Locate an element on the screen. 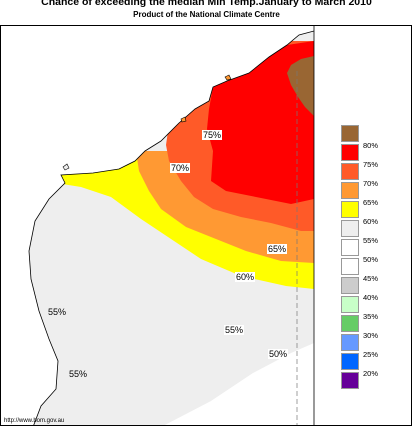  legend-label: 80% is located at coordinates (371, 145).